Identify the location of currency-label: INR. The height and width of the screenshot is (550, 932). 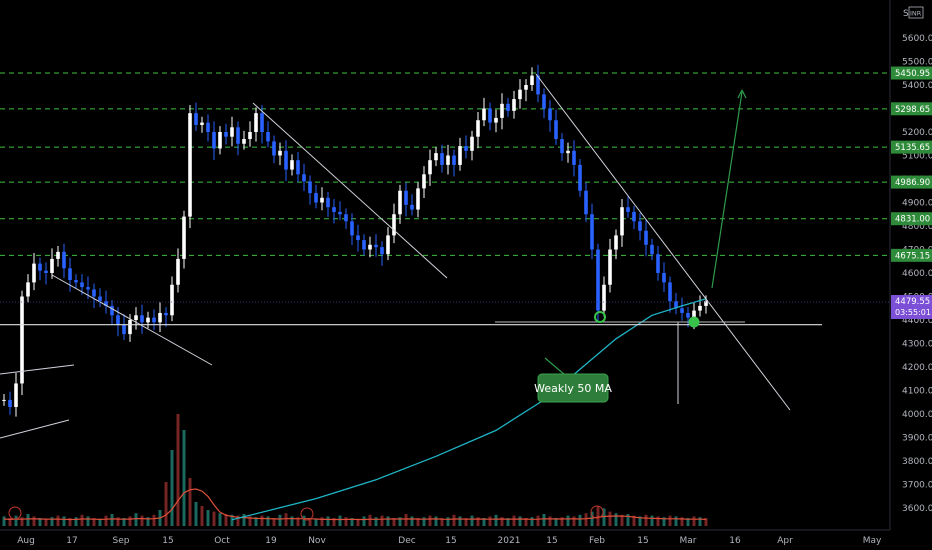
(916, 14).